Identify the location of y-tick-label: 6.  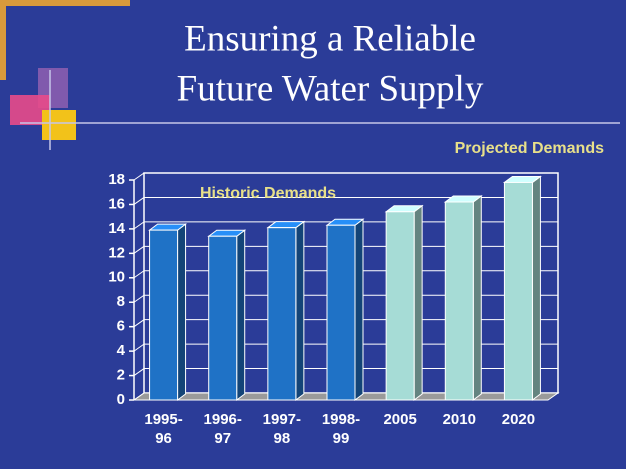
(121, 326).